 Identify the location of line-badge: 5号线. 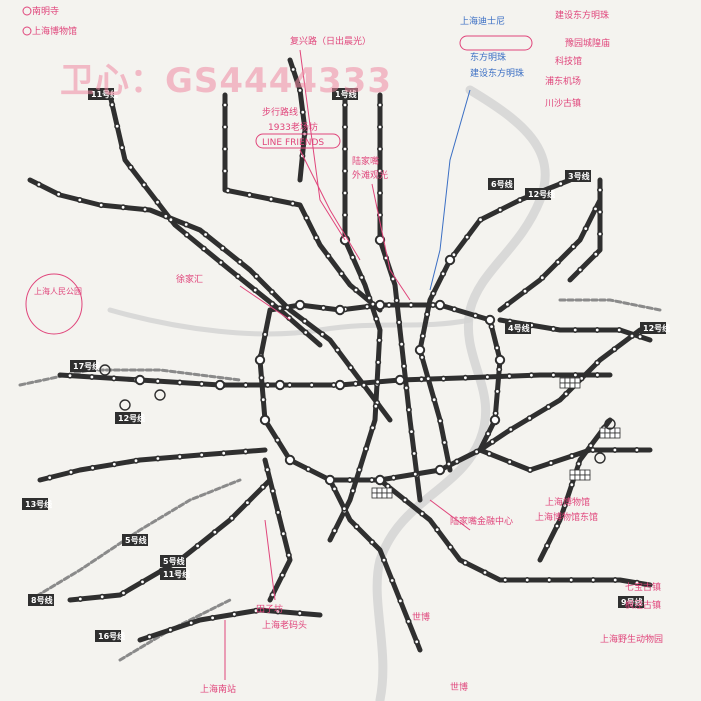
(135, 540).